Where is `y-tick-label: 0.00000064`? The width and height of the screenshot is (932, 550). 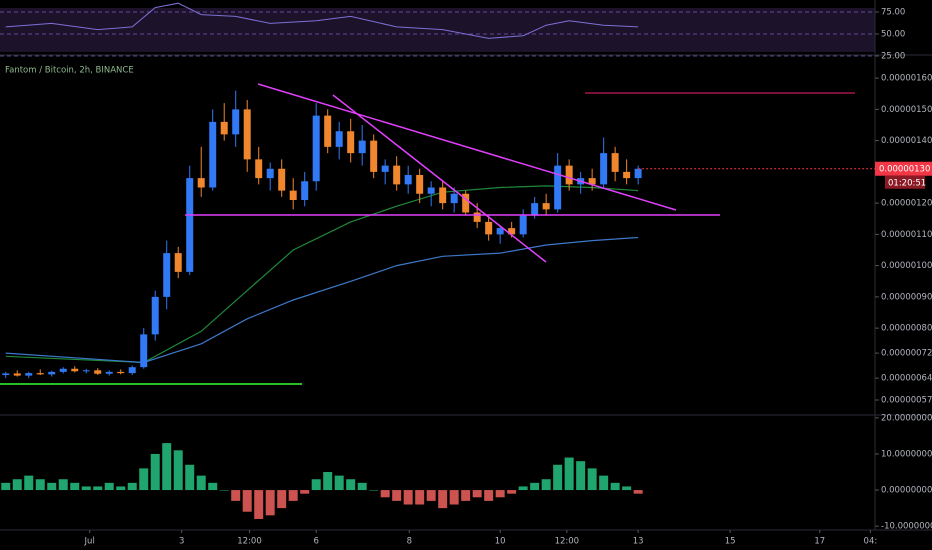
y-tick-label: 0.00000064 is located at coordinates (906, 379).